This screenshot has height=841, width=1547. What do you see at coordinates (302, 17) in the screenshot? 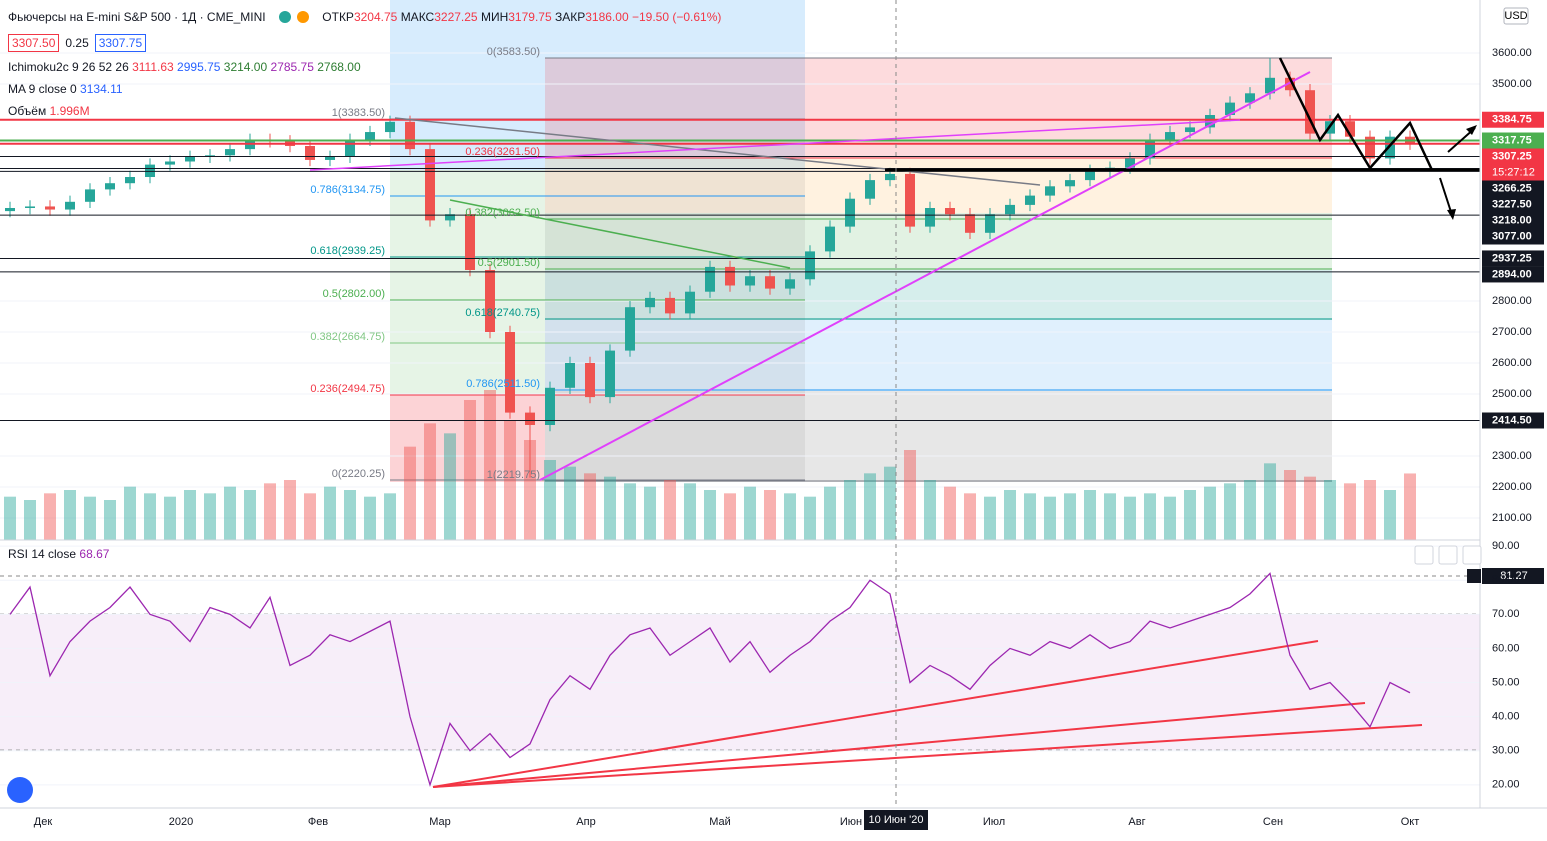
I see `status-icon` at bounding box center [302, 17].